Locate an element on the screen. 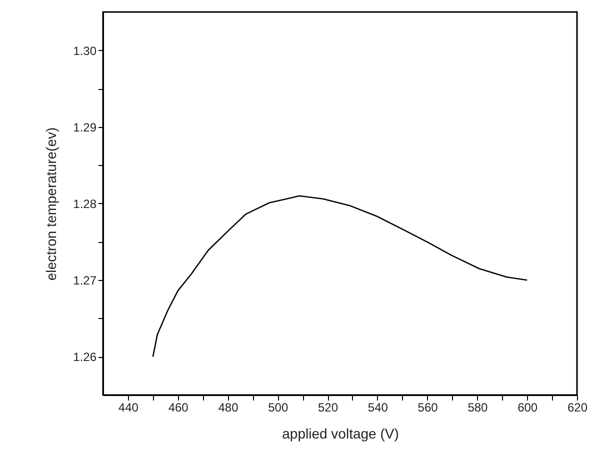  x-tick-label: 440 is located at coordinates (128, 407).